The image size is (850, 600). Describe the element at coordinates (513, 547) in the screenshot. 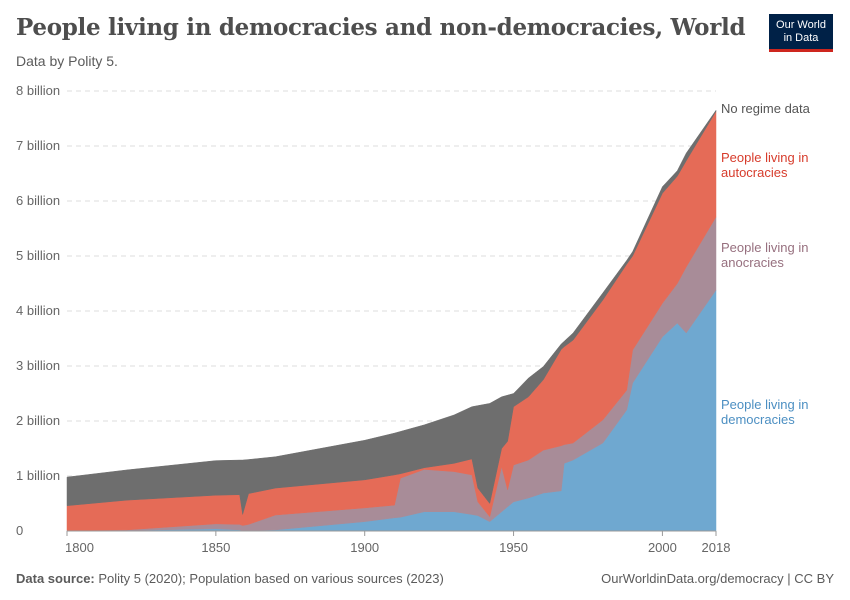

I see `x-tick-label: 1950` at that location.